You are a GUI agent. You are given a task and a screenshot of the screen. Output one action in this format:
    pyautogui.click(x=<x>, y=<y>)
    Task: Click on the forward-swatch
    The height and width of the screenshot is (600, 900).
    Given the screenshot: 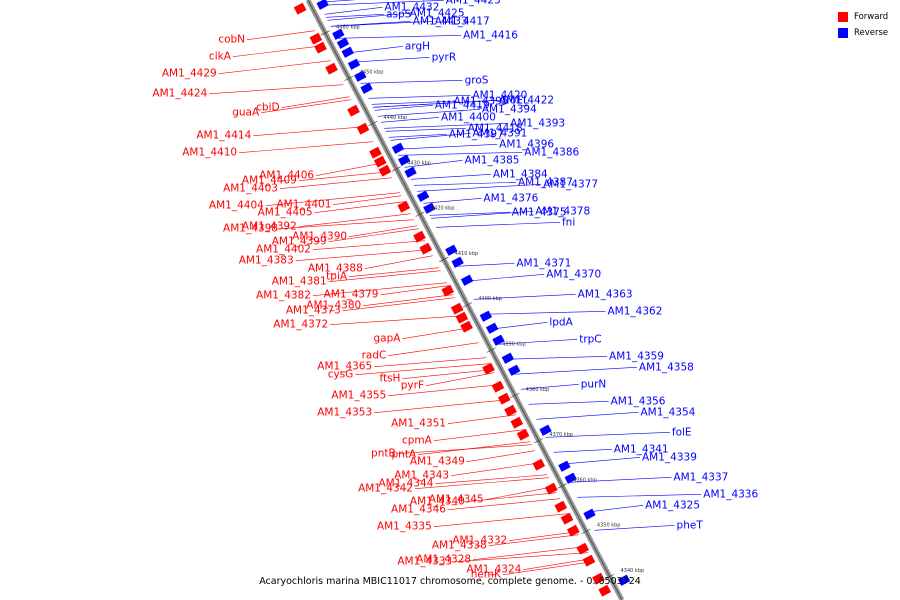 What is the action you would take?
    pyautogui.click(x=843, y=17)
    